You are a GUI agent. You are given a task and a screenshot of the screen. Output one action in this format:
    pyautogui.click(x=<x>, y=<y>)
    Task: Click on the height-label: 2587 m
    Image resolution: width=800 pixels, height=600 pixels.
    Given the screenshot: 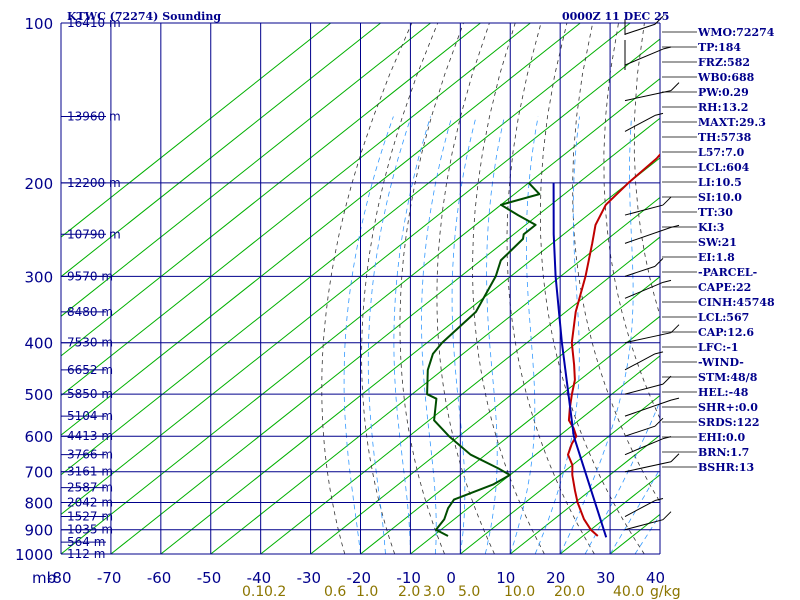 What is the action you would take?
    pyautogui.click(x=90, y=488)
    